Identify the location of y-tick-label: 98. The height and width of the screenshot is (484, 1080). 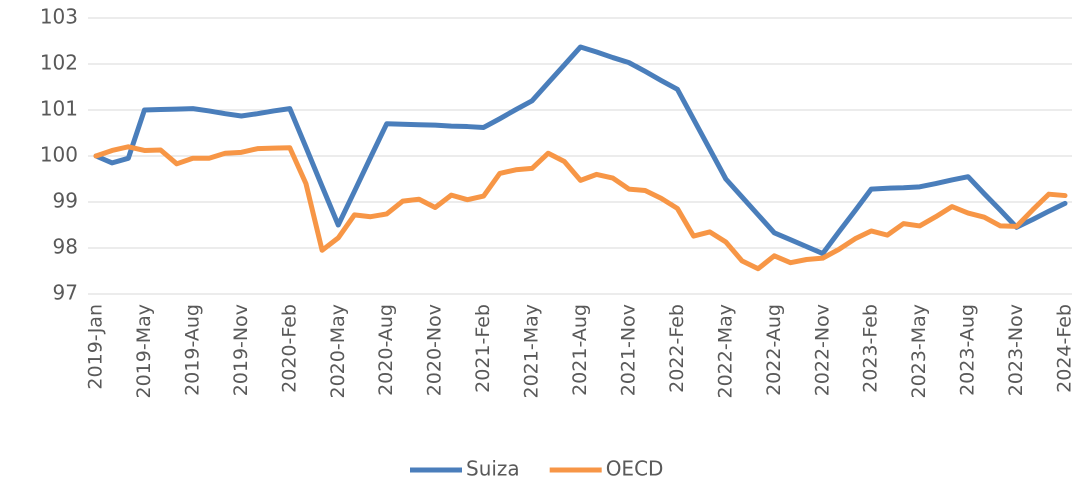
(65, 247).